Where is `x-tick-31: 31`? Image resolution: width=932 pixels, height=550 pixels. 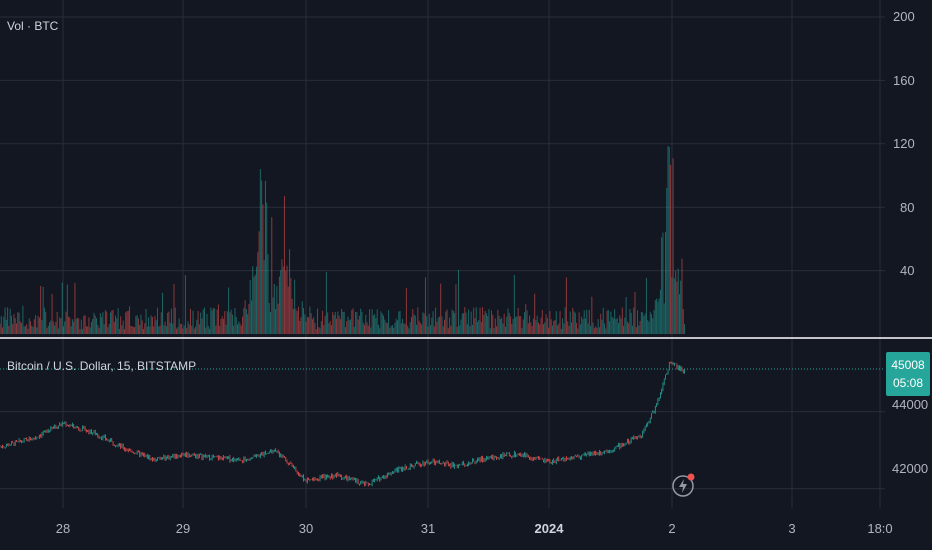
x-tick-31: 31 is located at coordinates (428, 528).